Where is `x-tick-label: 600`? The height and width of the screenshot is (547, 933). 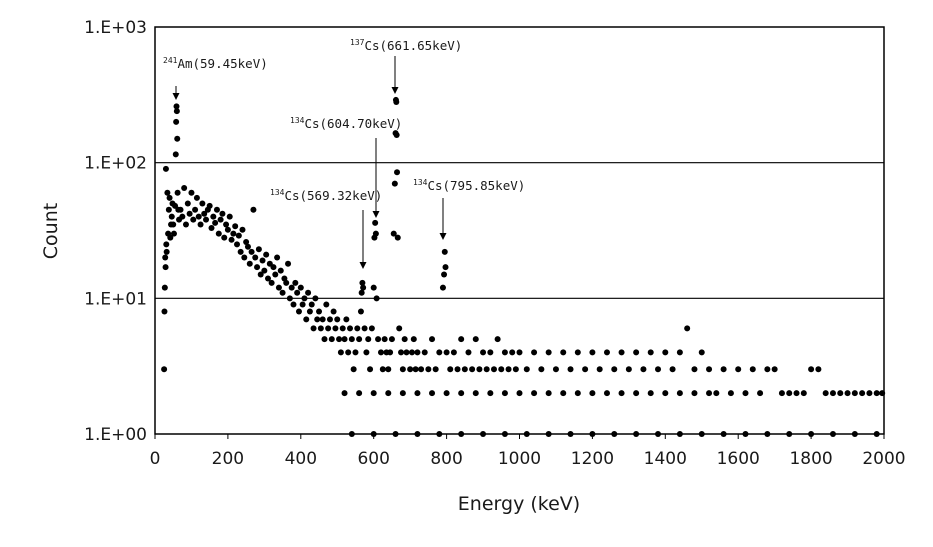
x-tick-label: 600 is located at coordinates (373, 459).